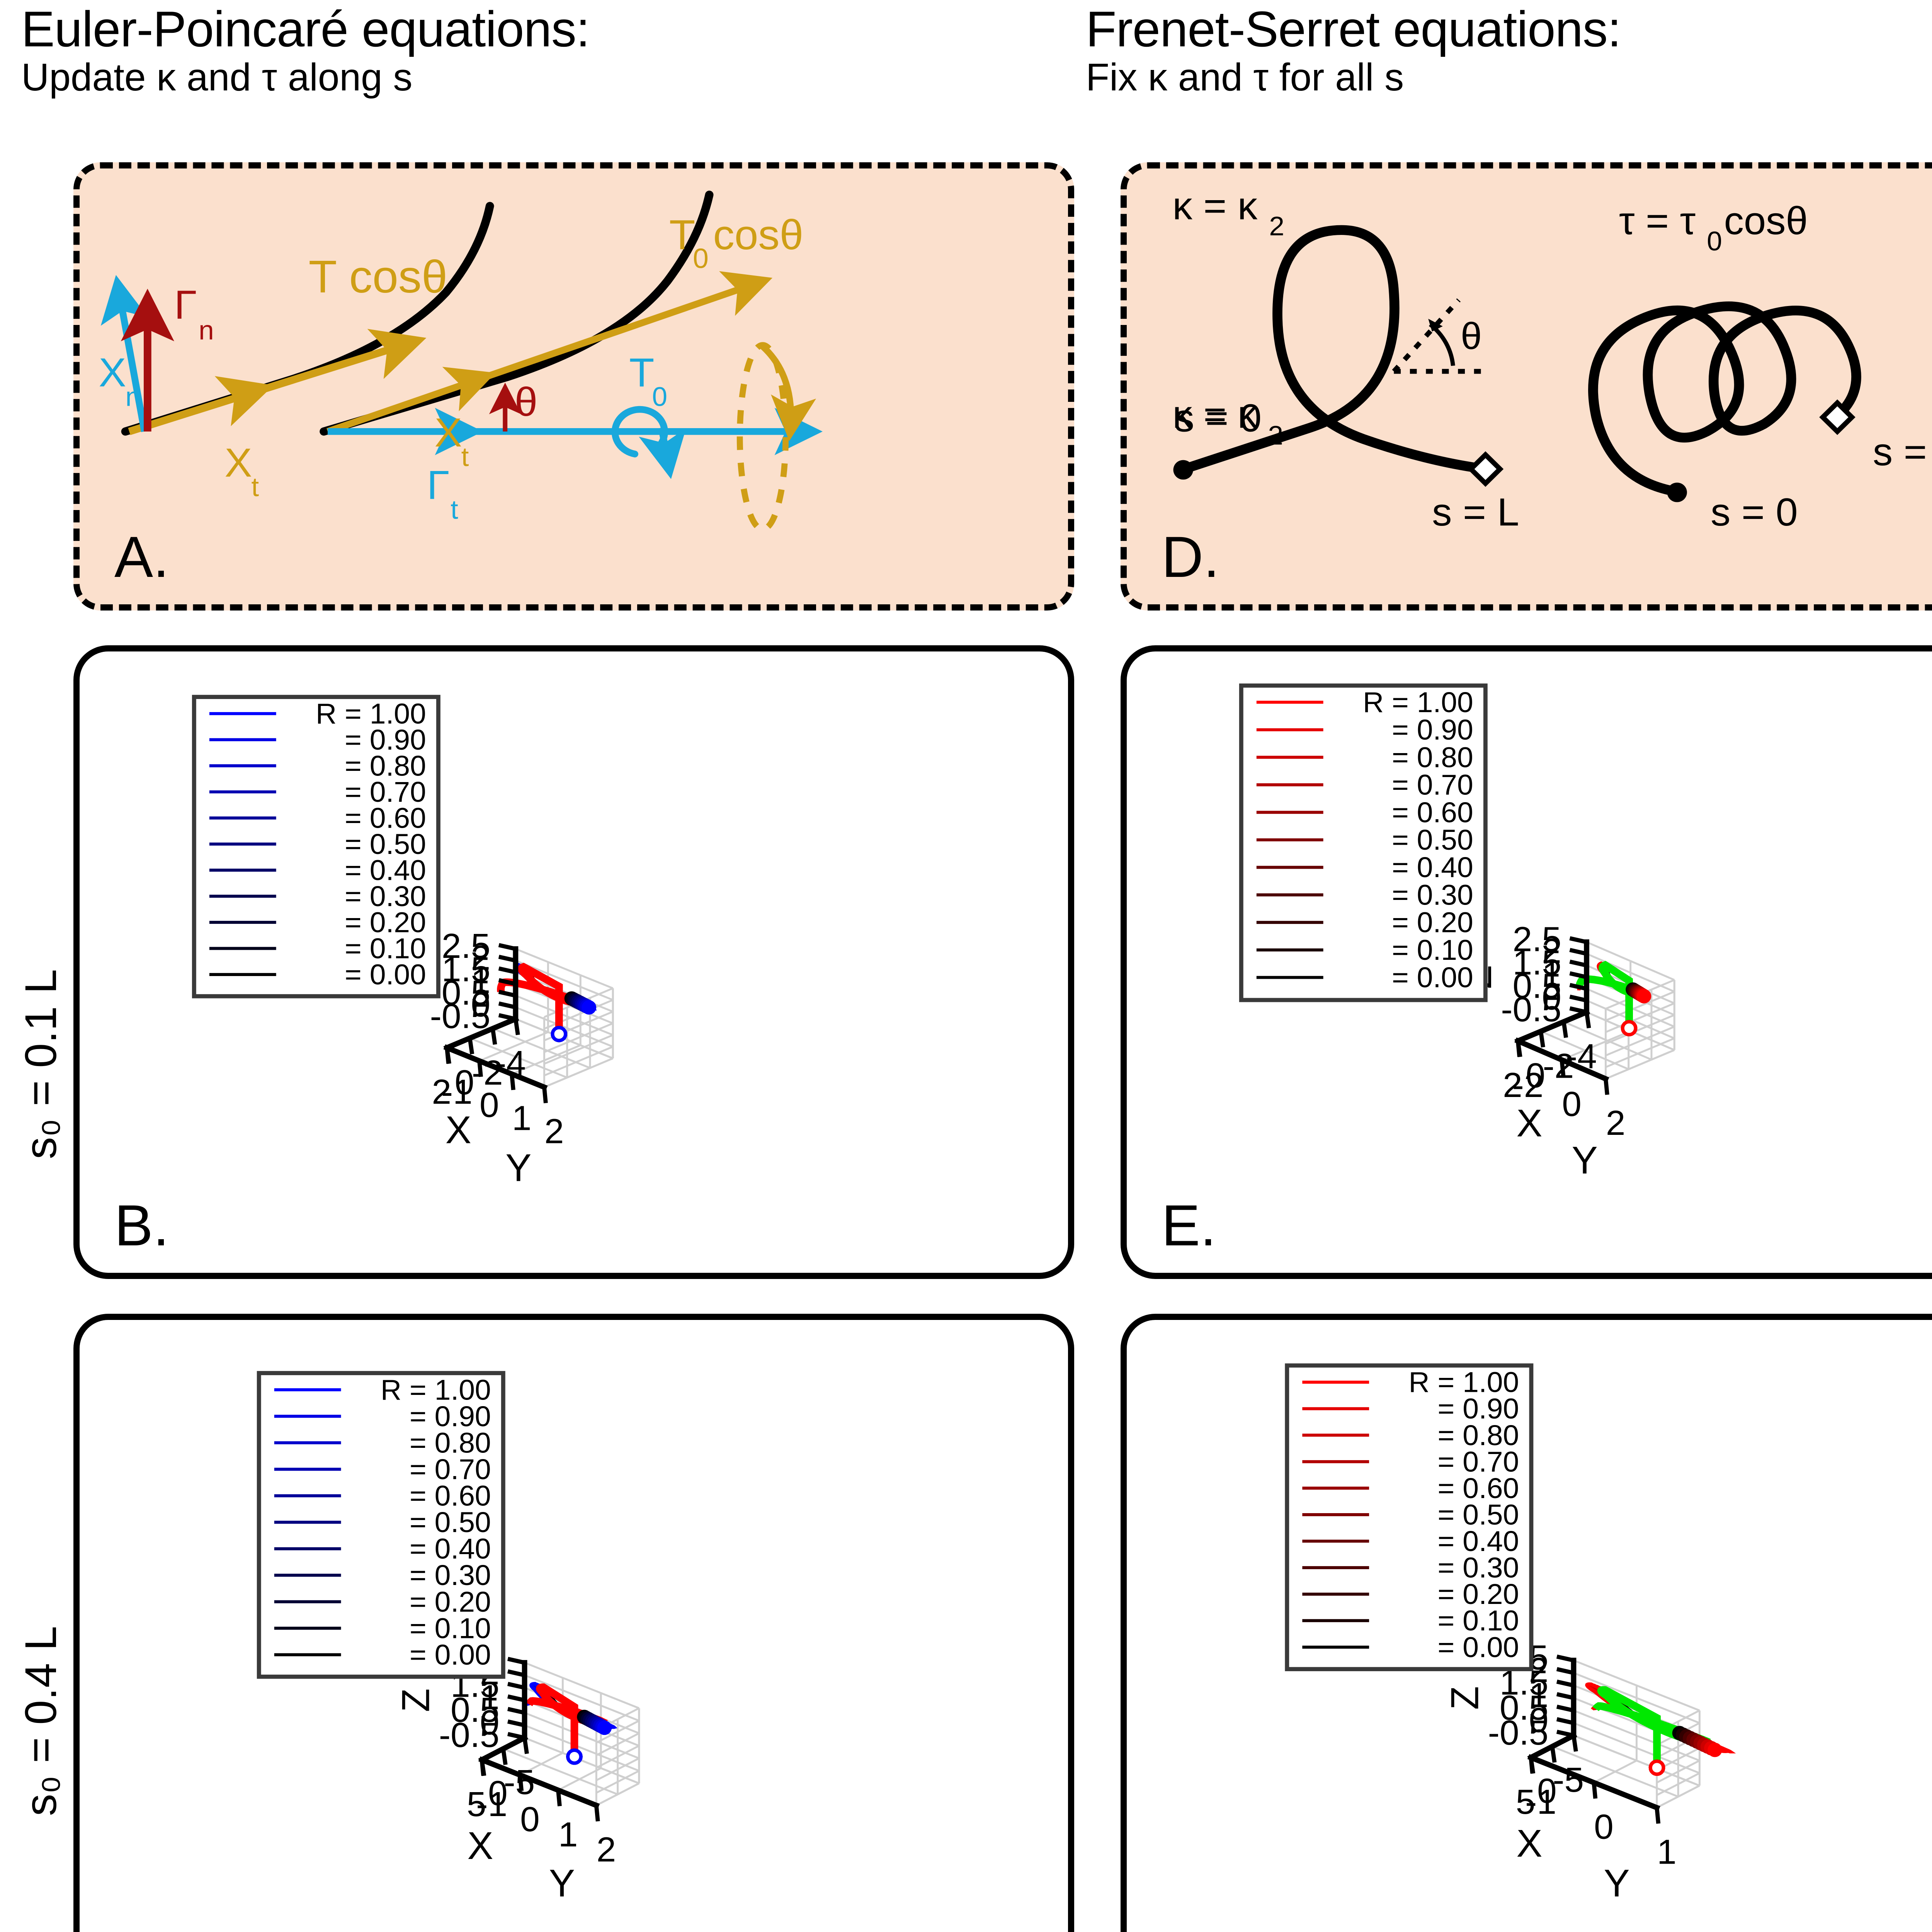  I want to click on x-tick-label: 5, so click(477, 1804).